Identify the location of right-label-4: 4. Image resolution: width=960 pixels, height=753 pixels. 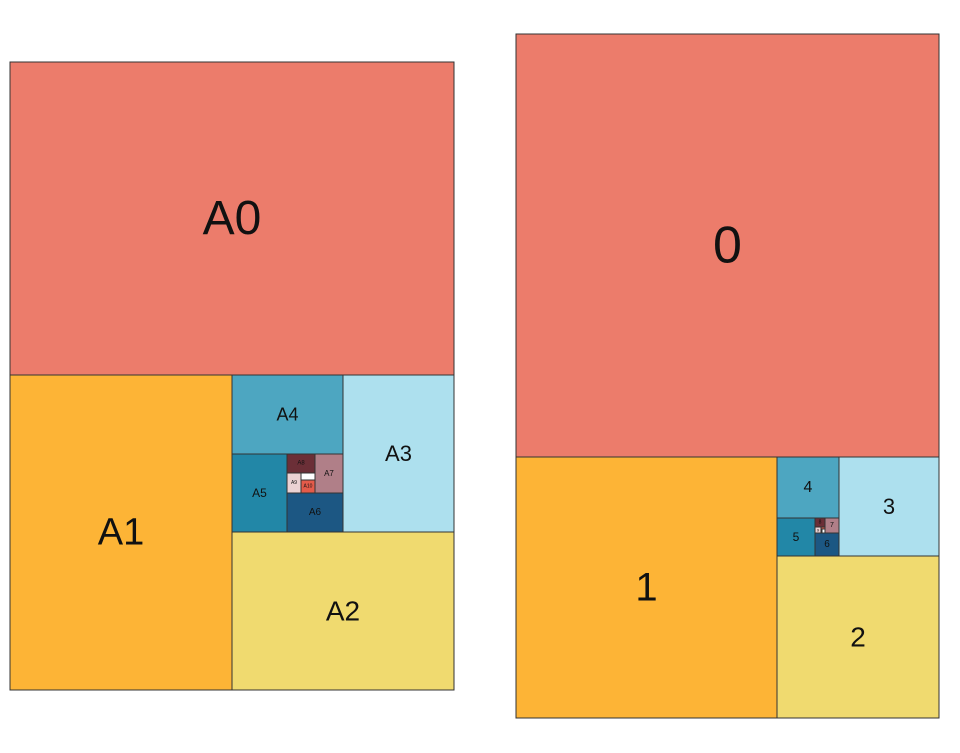
(808, 487).